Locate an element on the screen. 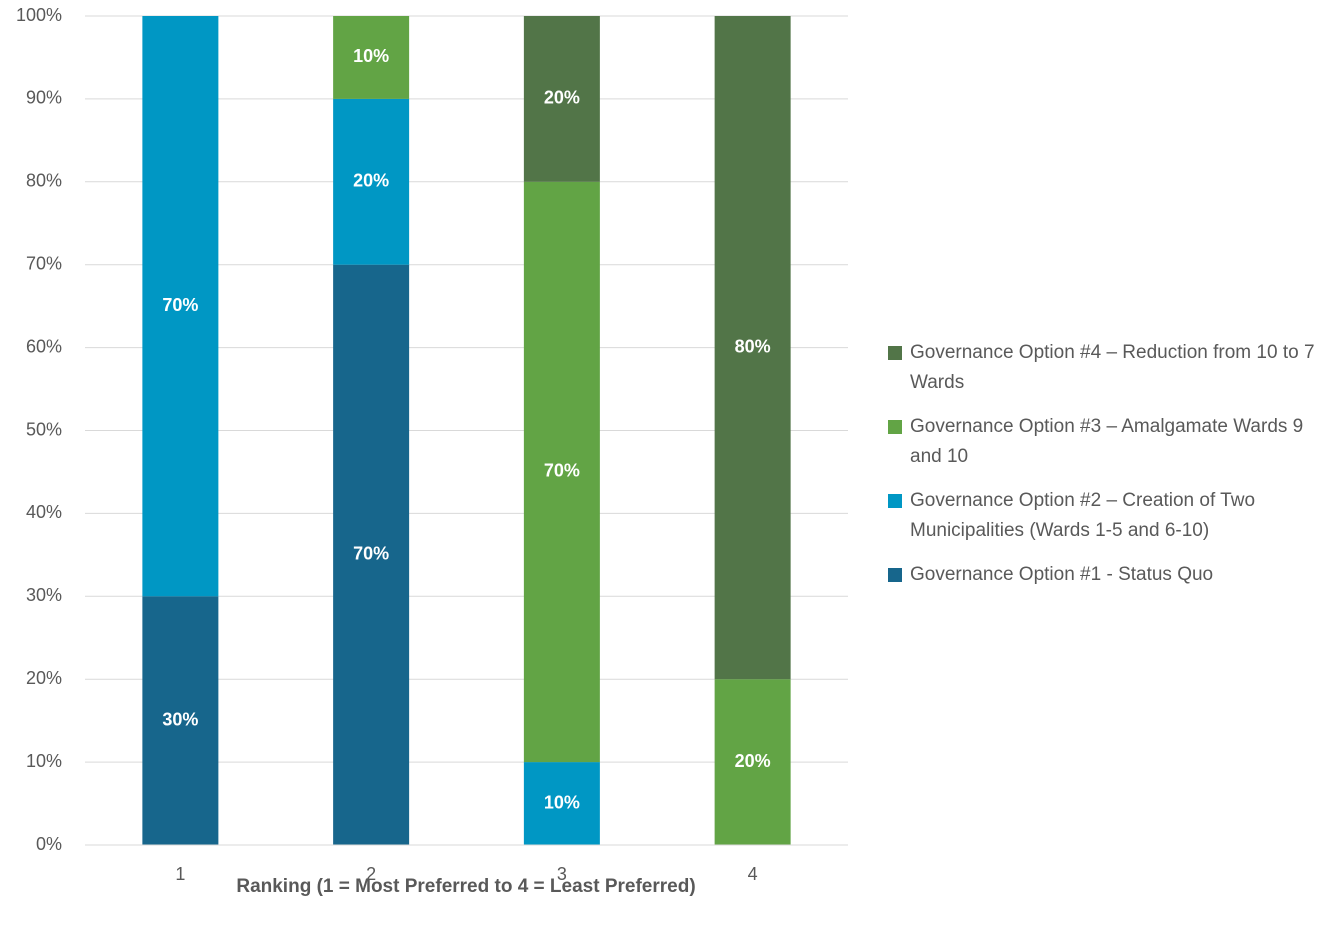 The image size is (1327, 928). x-tick-label: 2 is located at coordinates (371, 874).